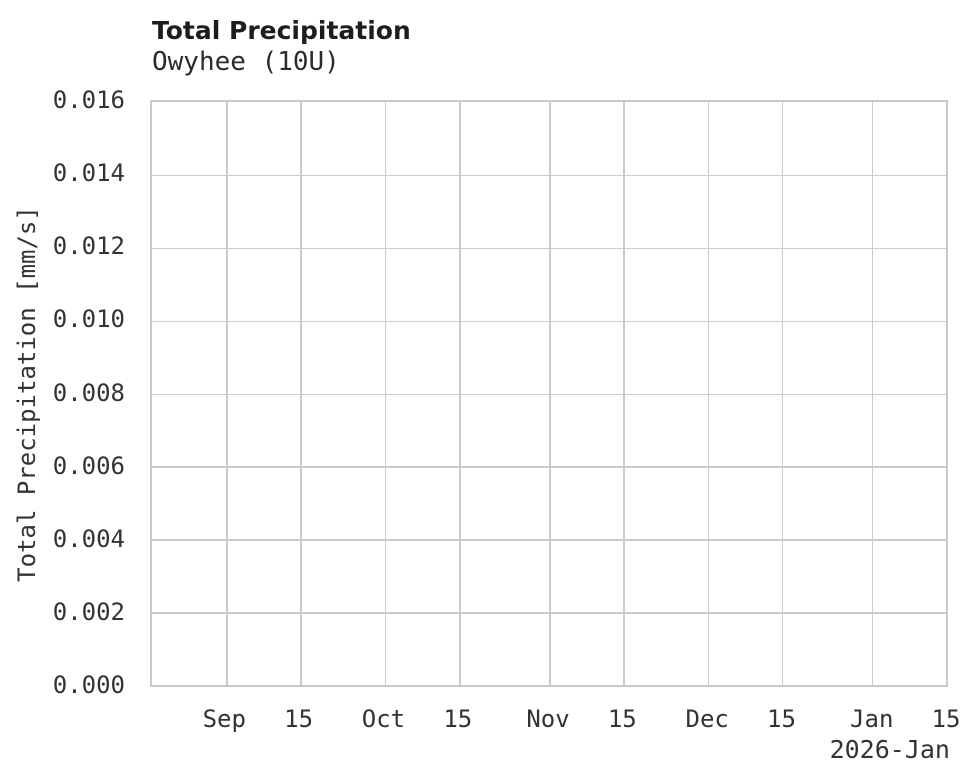  What do you see at coordinates (281, 30) in the screenshot?
I see `chart-title: Total Precipitation` at bounding box center [281, 30].